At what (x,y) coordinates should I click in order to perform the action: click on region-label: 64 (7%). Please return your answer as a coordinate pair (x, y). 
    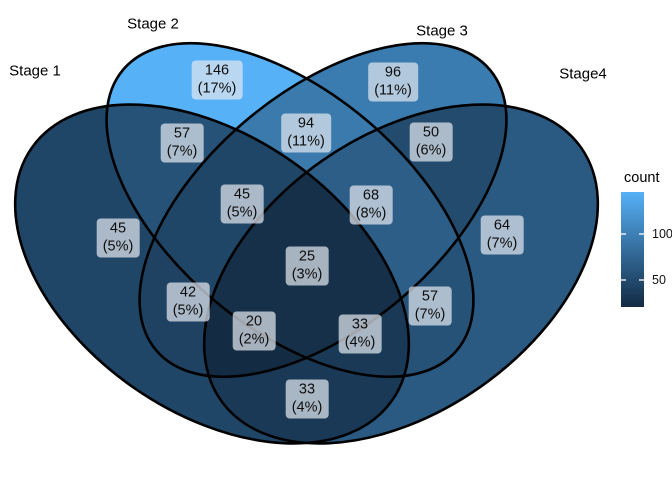
    Looking at the image, I should click on (502, 235).